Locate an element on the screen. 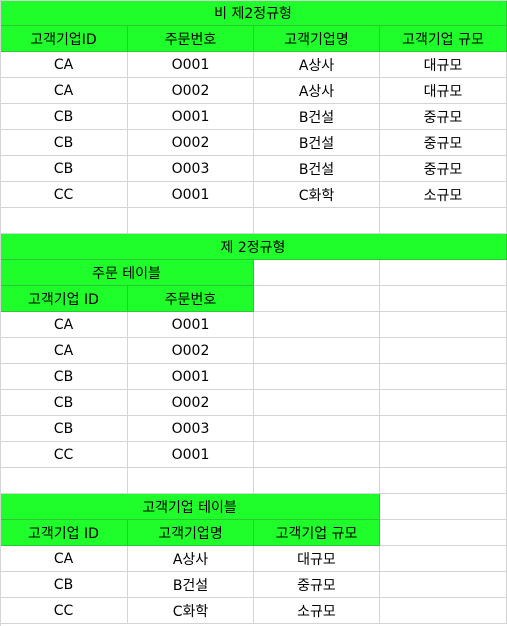  column-header: 고객기업ID is located at coordinates (64, 39).